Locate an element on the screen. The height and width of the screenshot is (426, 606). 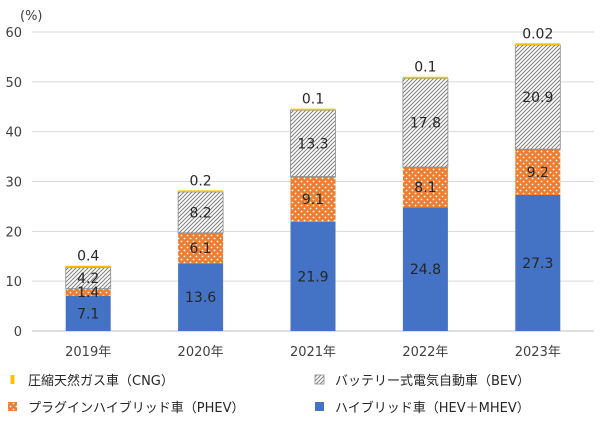
y-tick-label: 60 is located at coordinates (13, 33).